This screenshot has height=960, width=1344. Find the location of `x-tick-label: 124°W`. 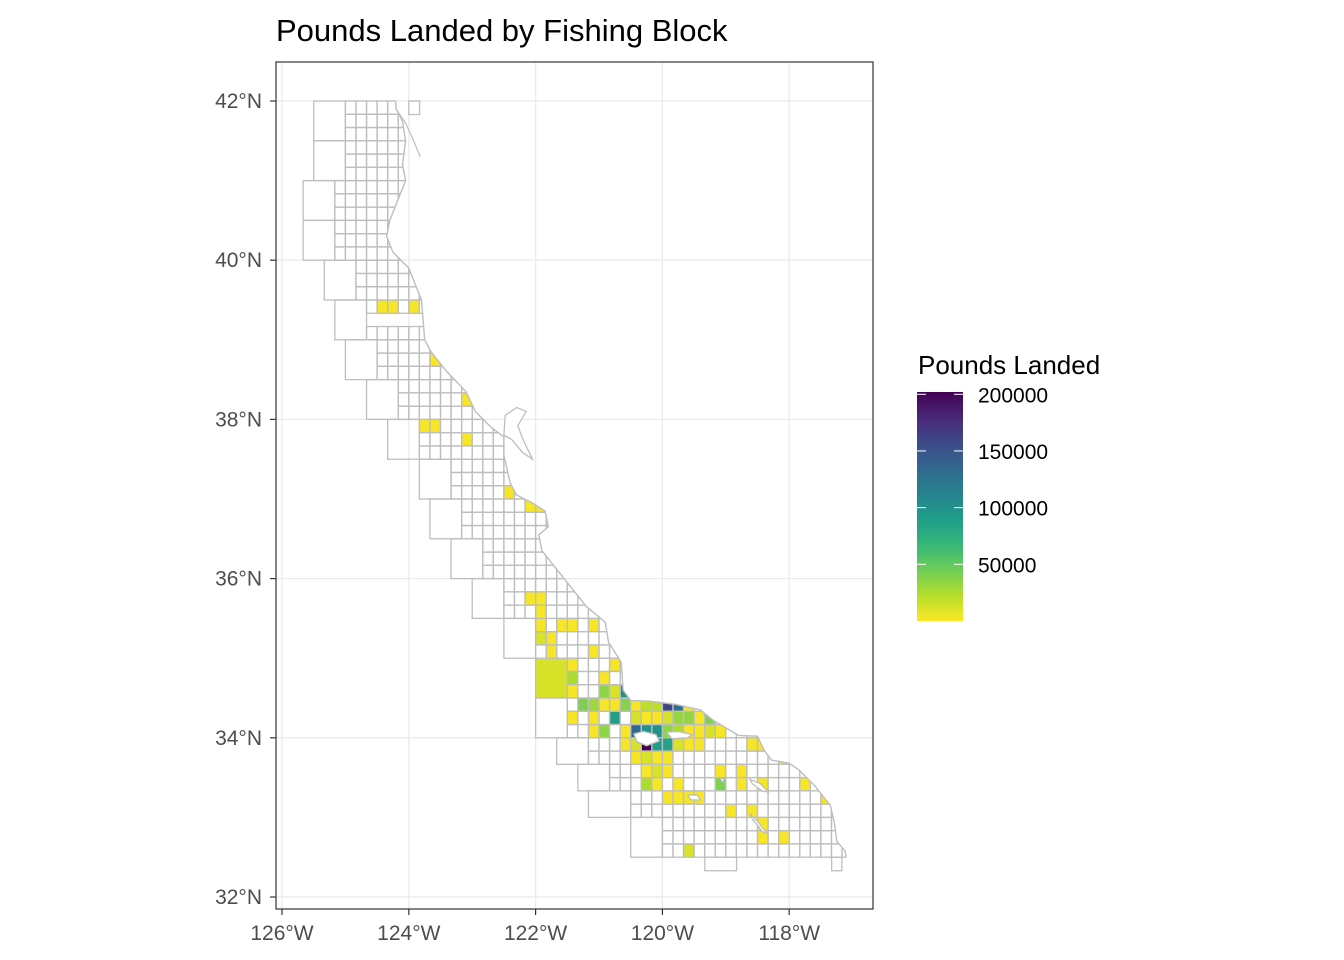

x-tick-label: 124°W is located at coordinates (408, 933).